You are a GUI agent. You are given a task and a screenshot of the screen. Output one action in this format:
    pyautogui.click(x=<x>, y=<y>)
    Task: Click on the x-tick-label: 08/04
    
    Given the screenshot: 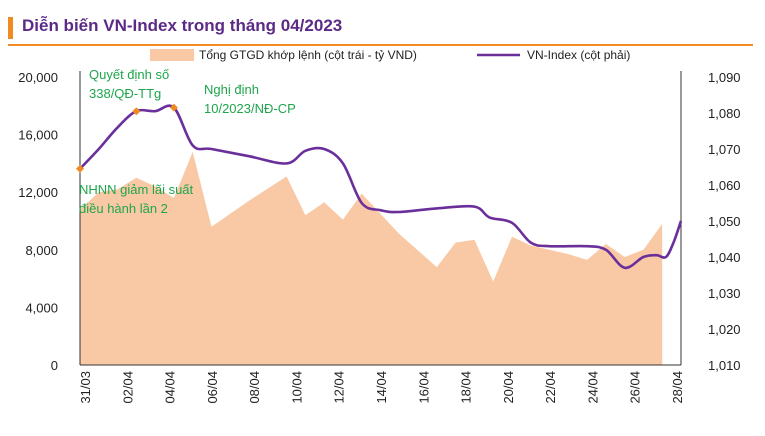 What is the action you would take?
    pyautogui.click(x=254, y=387)
    